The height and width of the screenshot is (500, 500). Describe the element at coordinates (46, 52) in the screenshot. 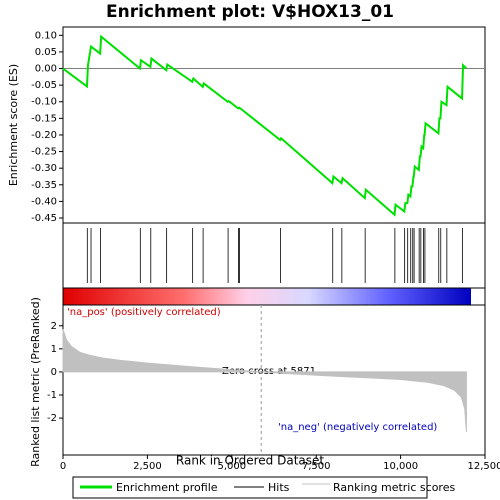

I see `y-tick-label: 0.05` at that location.